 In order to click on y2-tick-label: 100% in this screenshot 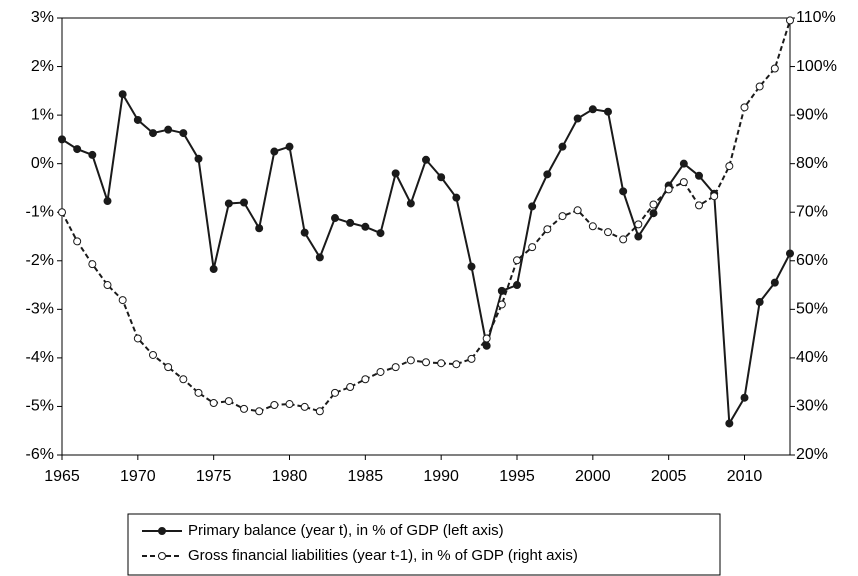, I will do `click(816, 66)`.